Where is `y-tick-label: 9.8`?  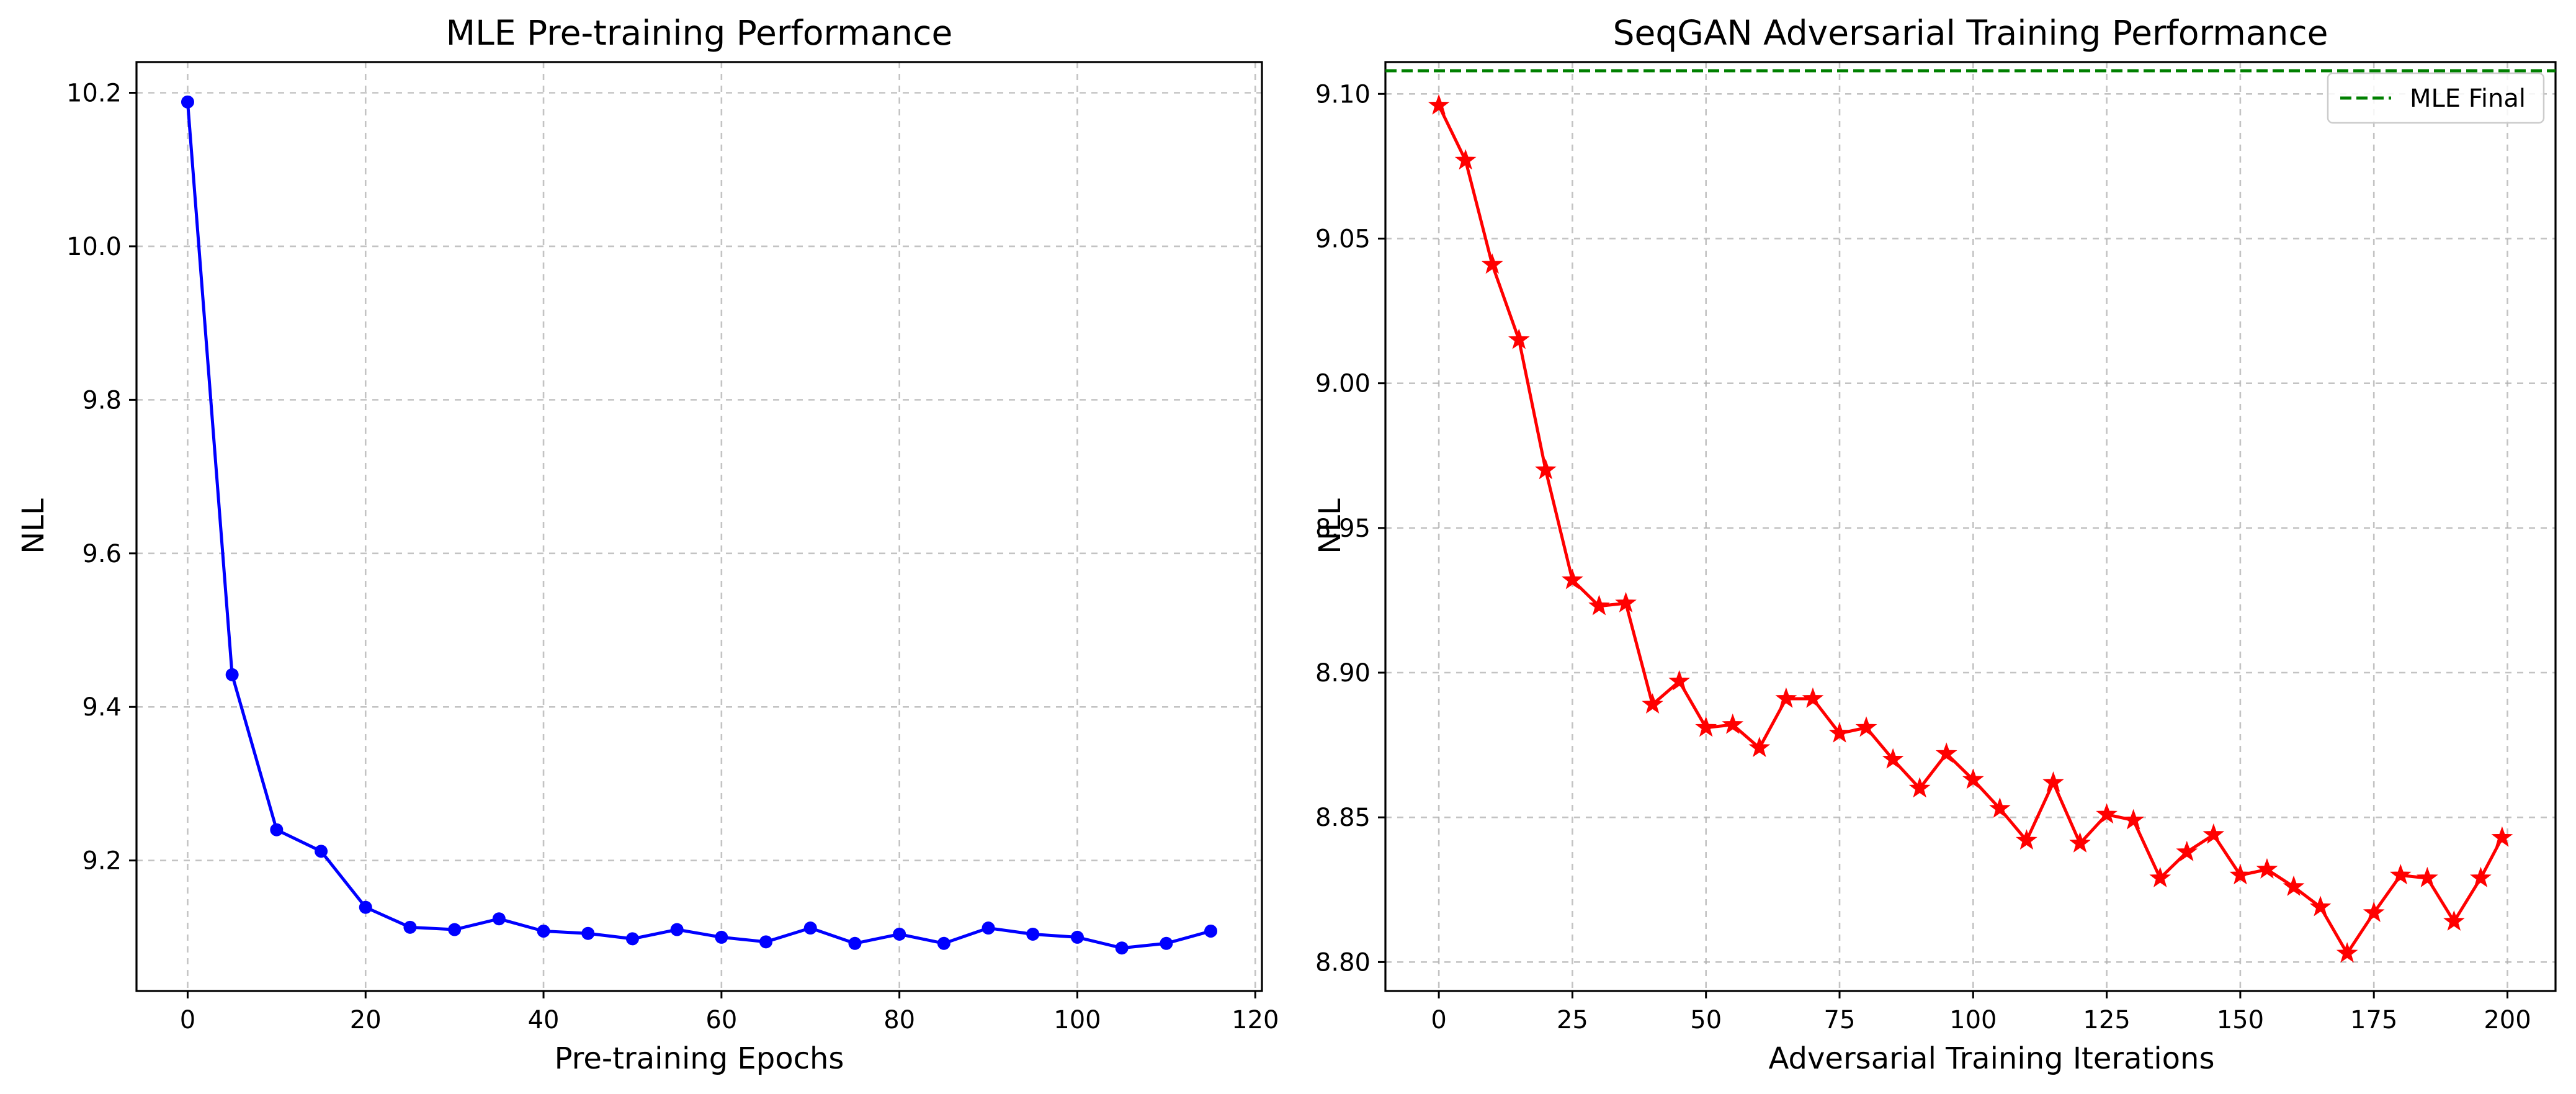
y-tick-label: 9.8 is located at coordinates (102, 401).